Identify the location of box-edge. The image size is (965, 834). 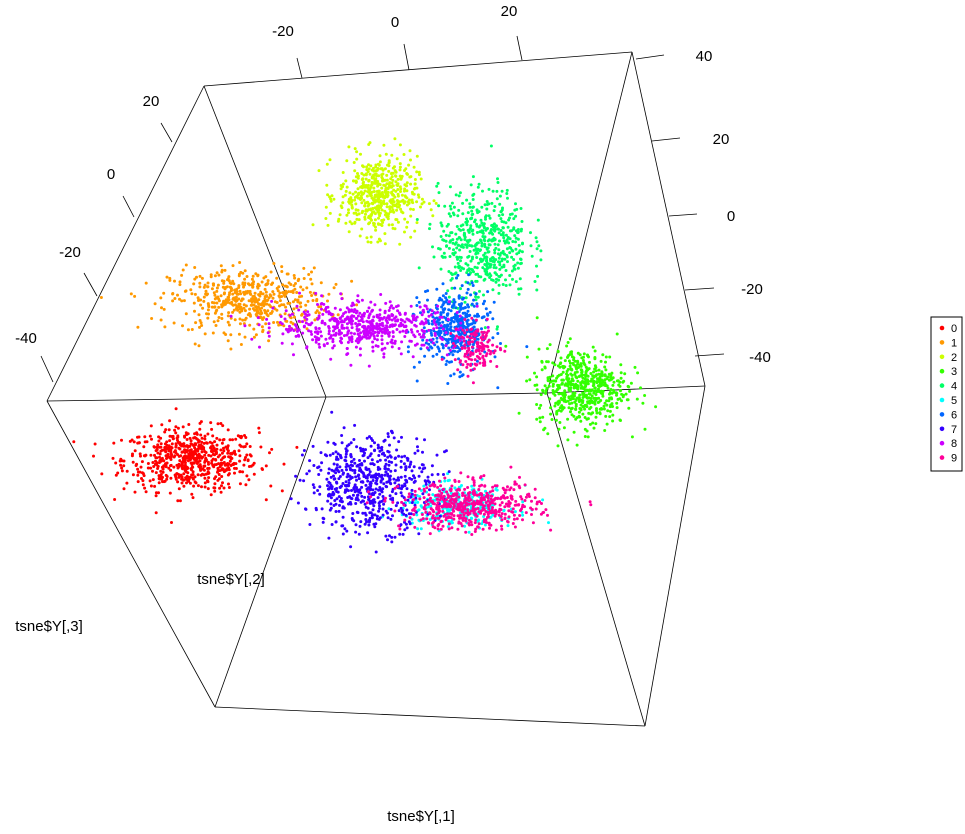
(418, 69).